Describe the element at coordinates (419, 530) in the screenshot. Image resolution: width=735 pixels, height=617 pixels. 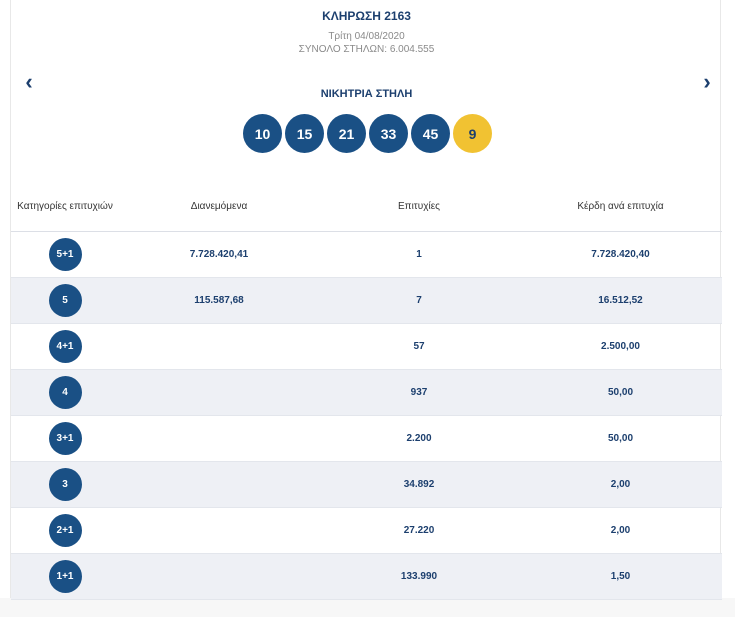
I see `winners-cell: 27.220` at that location.